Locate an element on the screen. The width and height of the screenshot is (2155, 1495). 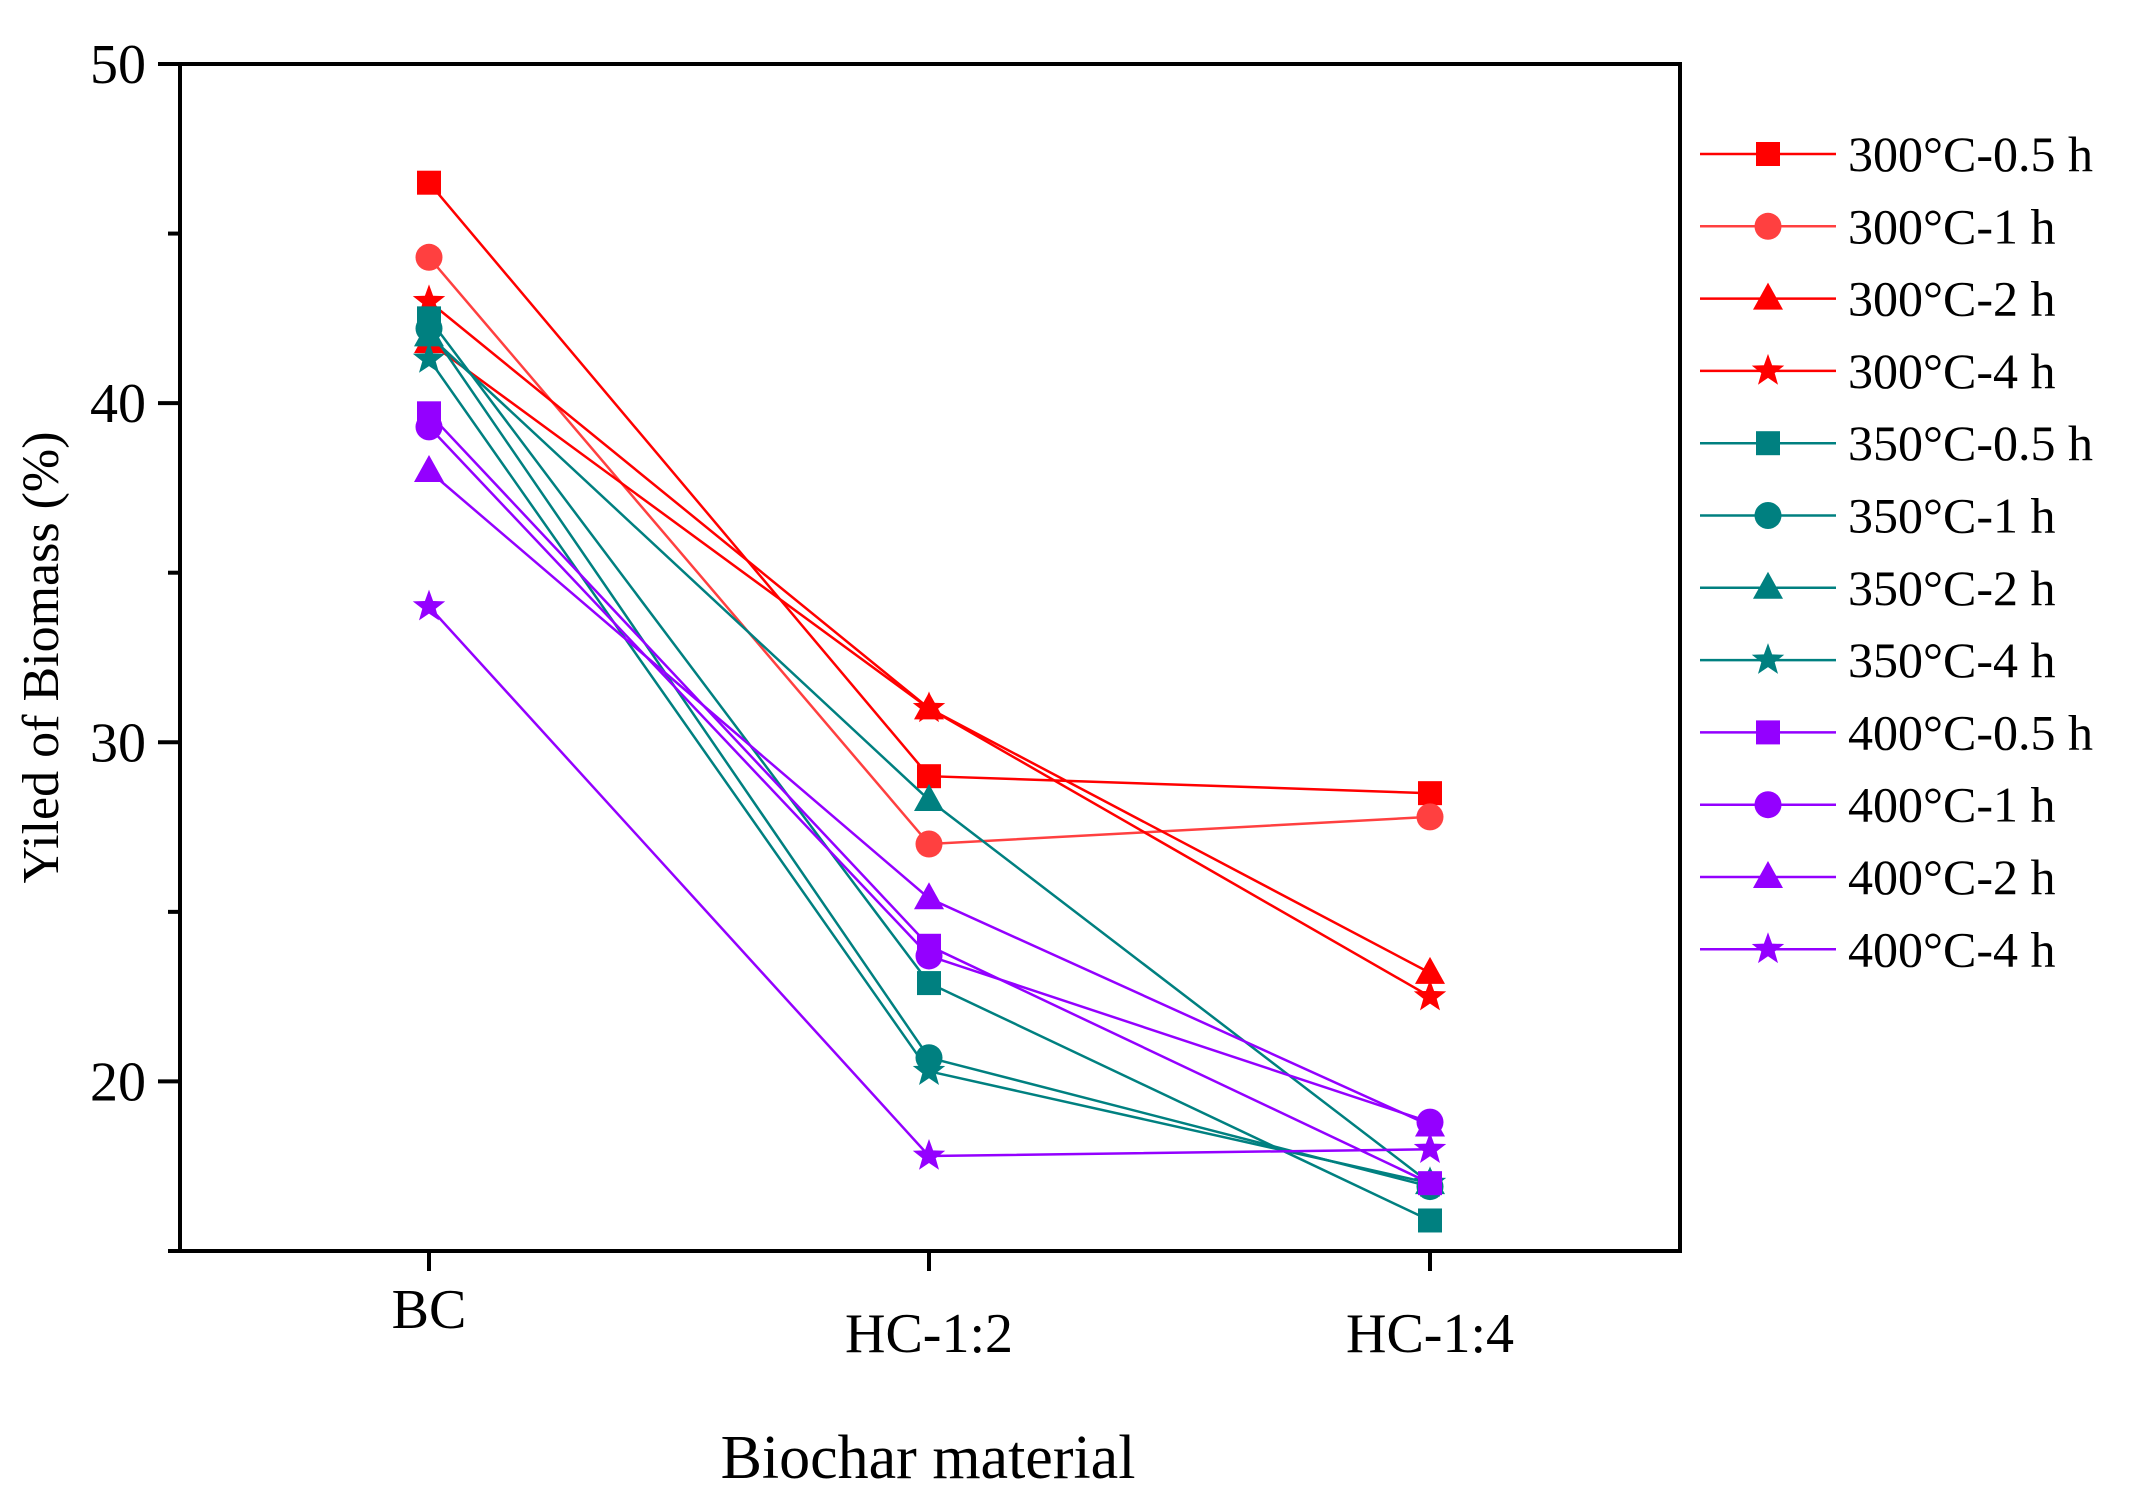
legend-label: 350°C-0.5 h is located at coordinates (1970, 443).